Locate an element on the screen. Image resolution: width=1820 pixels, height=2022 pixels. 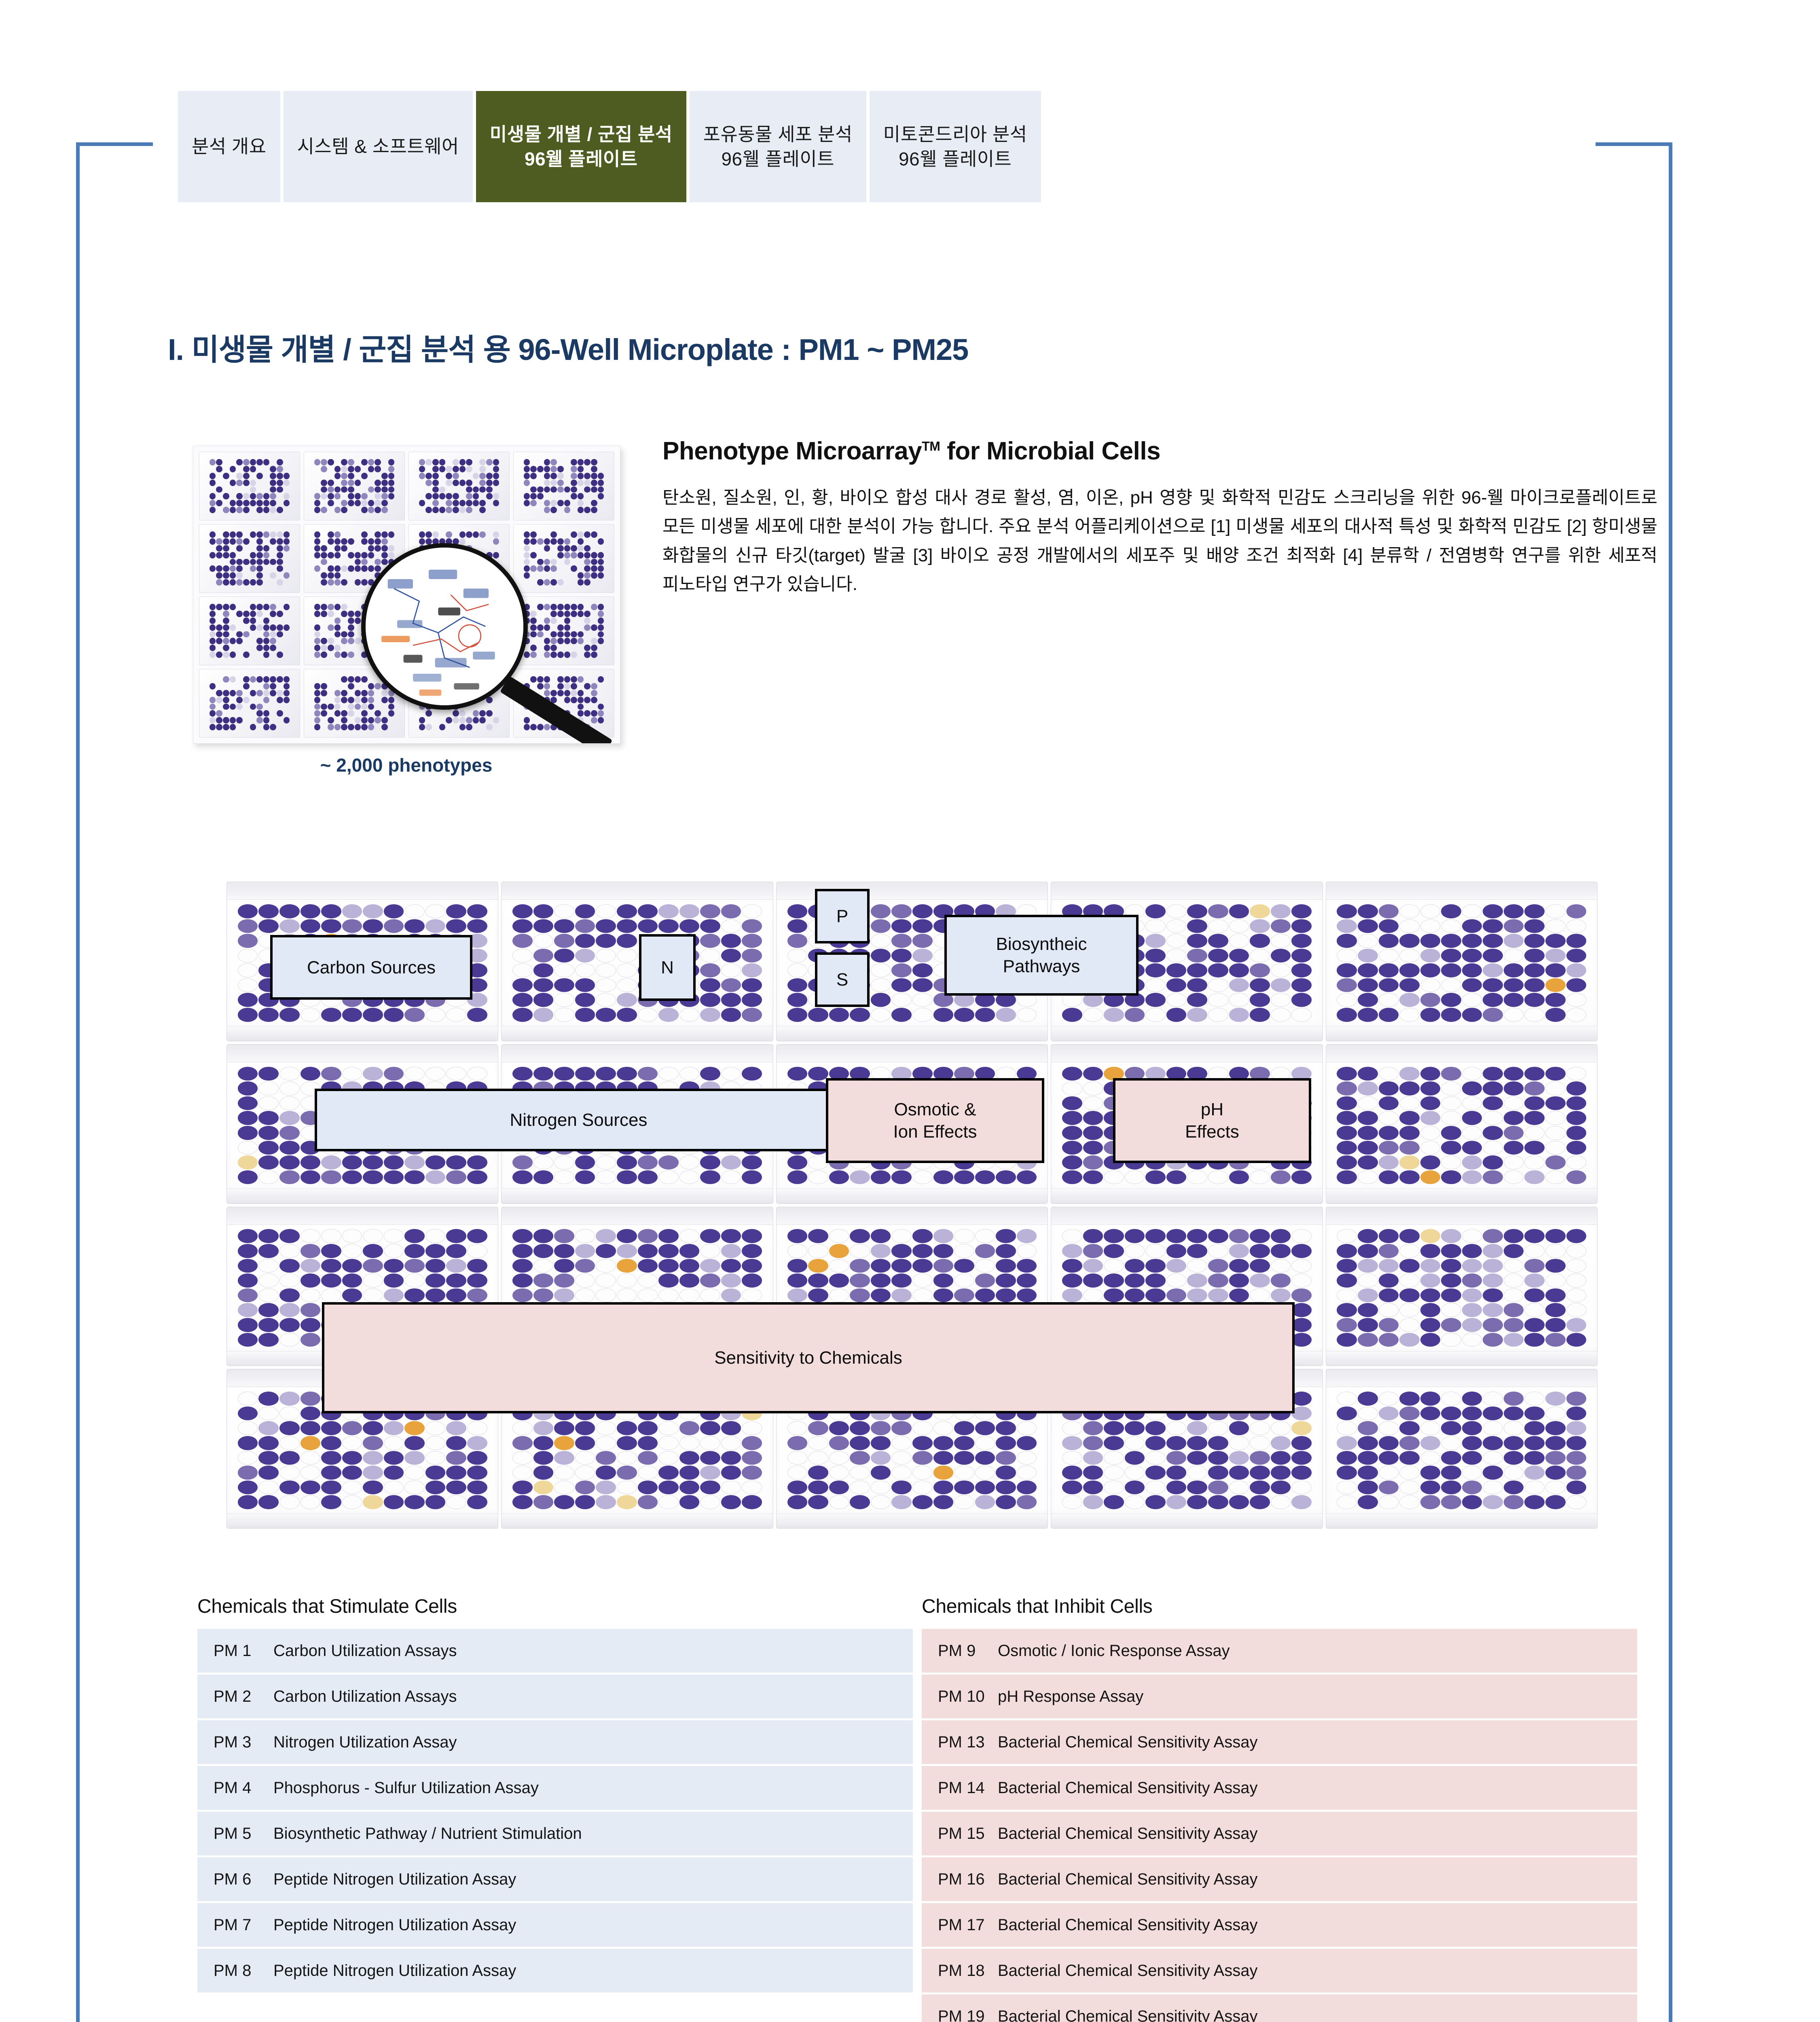
tab-label-line1: 분석 개요 is located at coordinates (229, 146).